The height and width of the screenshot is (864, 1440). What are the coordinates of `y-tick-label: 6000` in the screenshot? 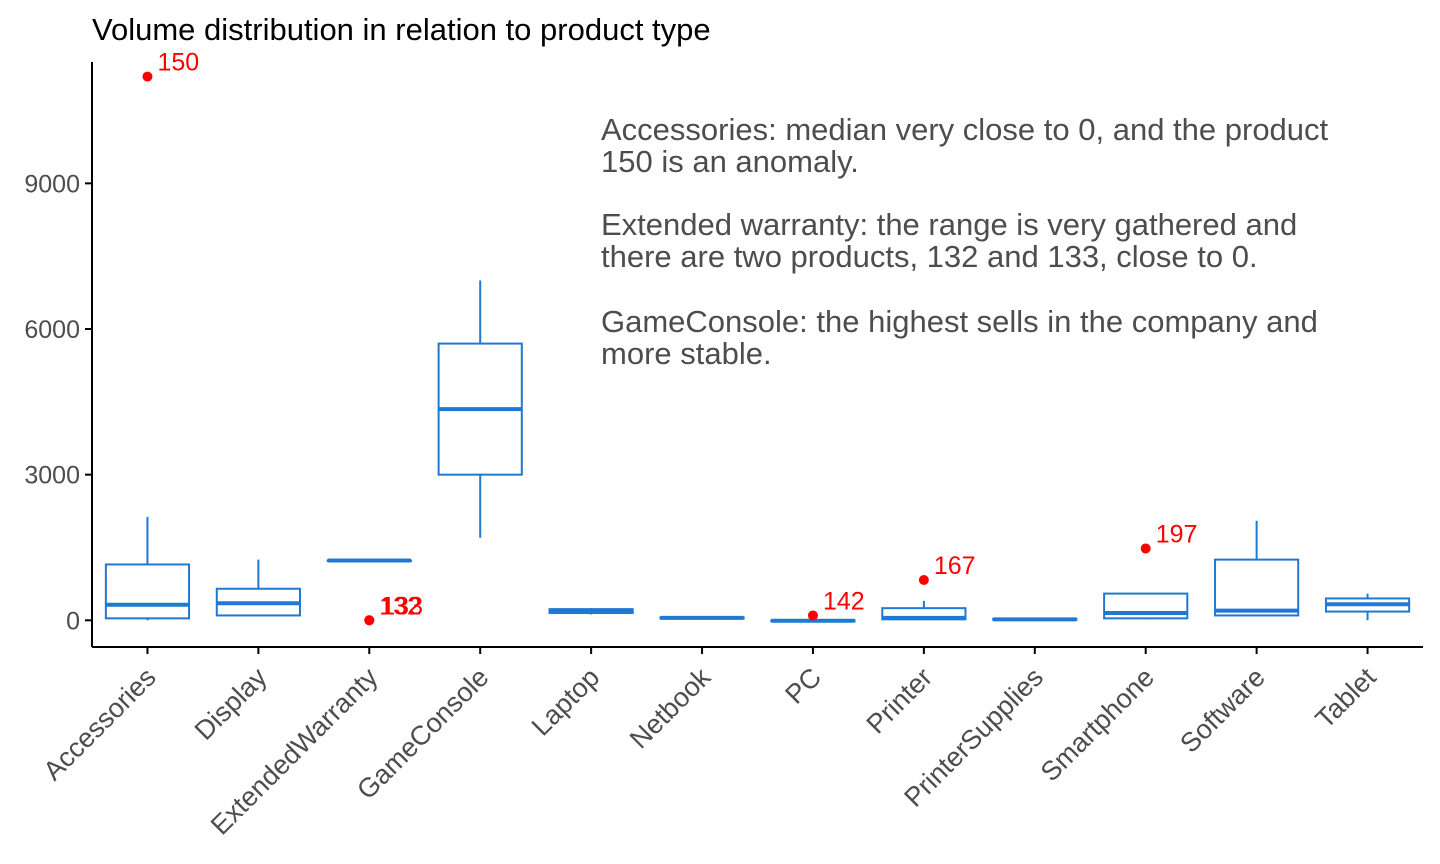 It's located at (52, 330).